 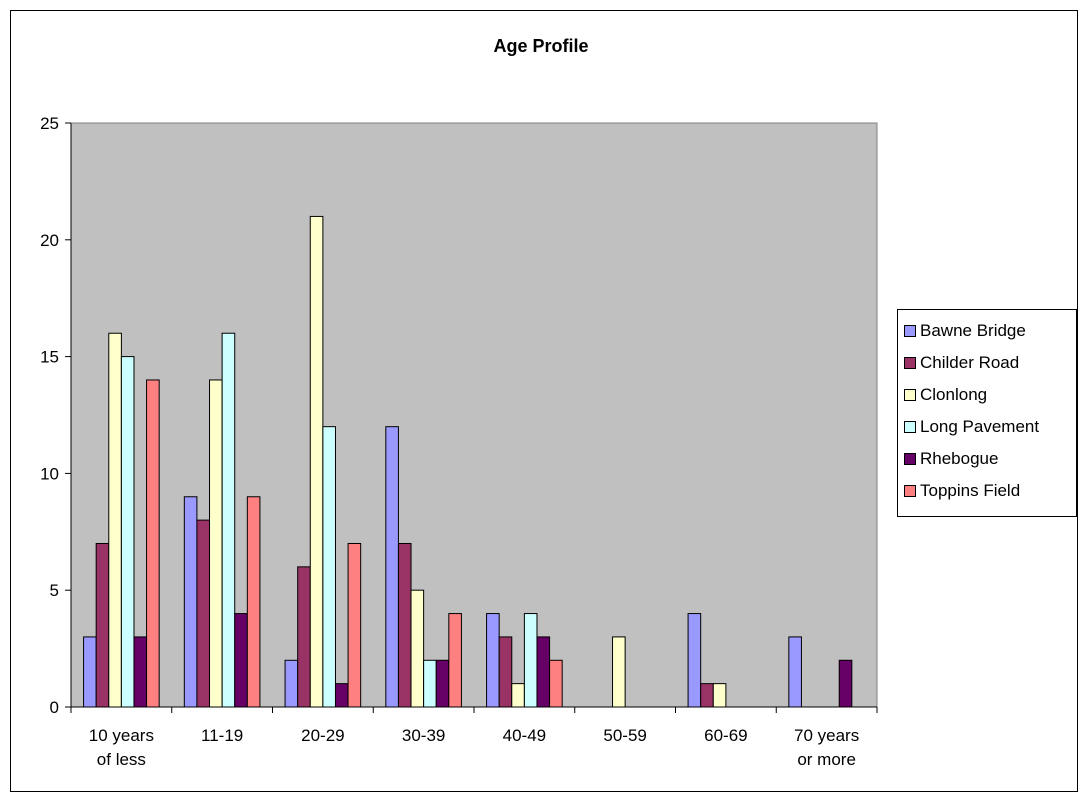 I want to click on legend-label: Childer Road, so click(x=970, y=362).